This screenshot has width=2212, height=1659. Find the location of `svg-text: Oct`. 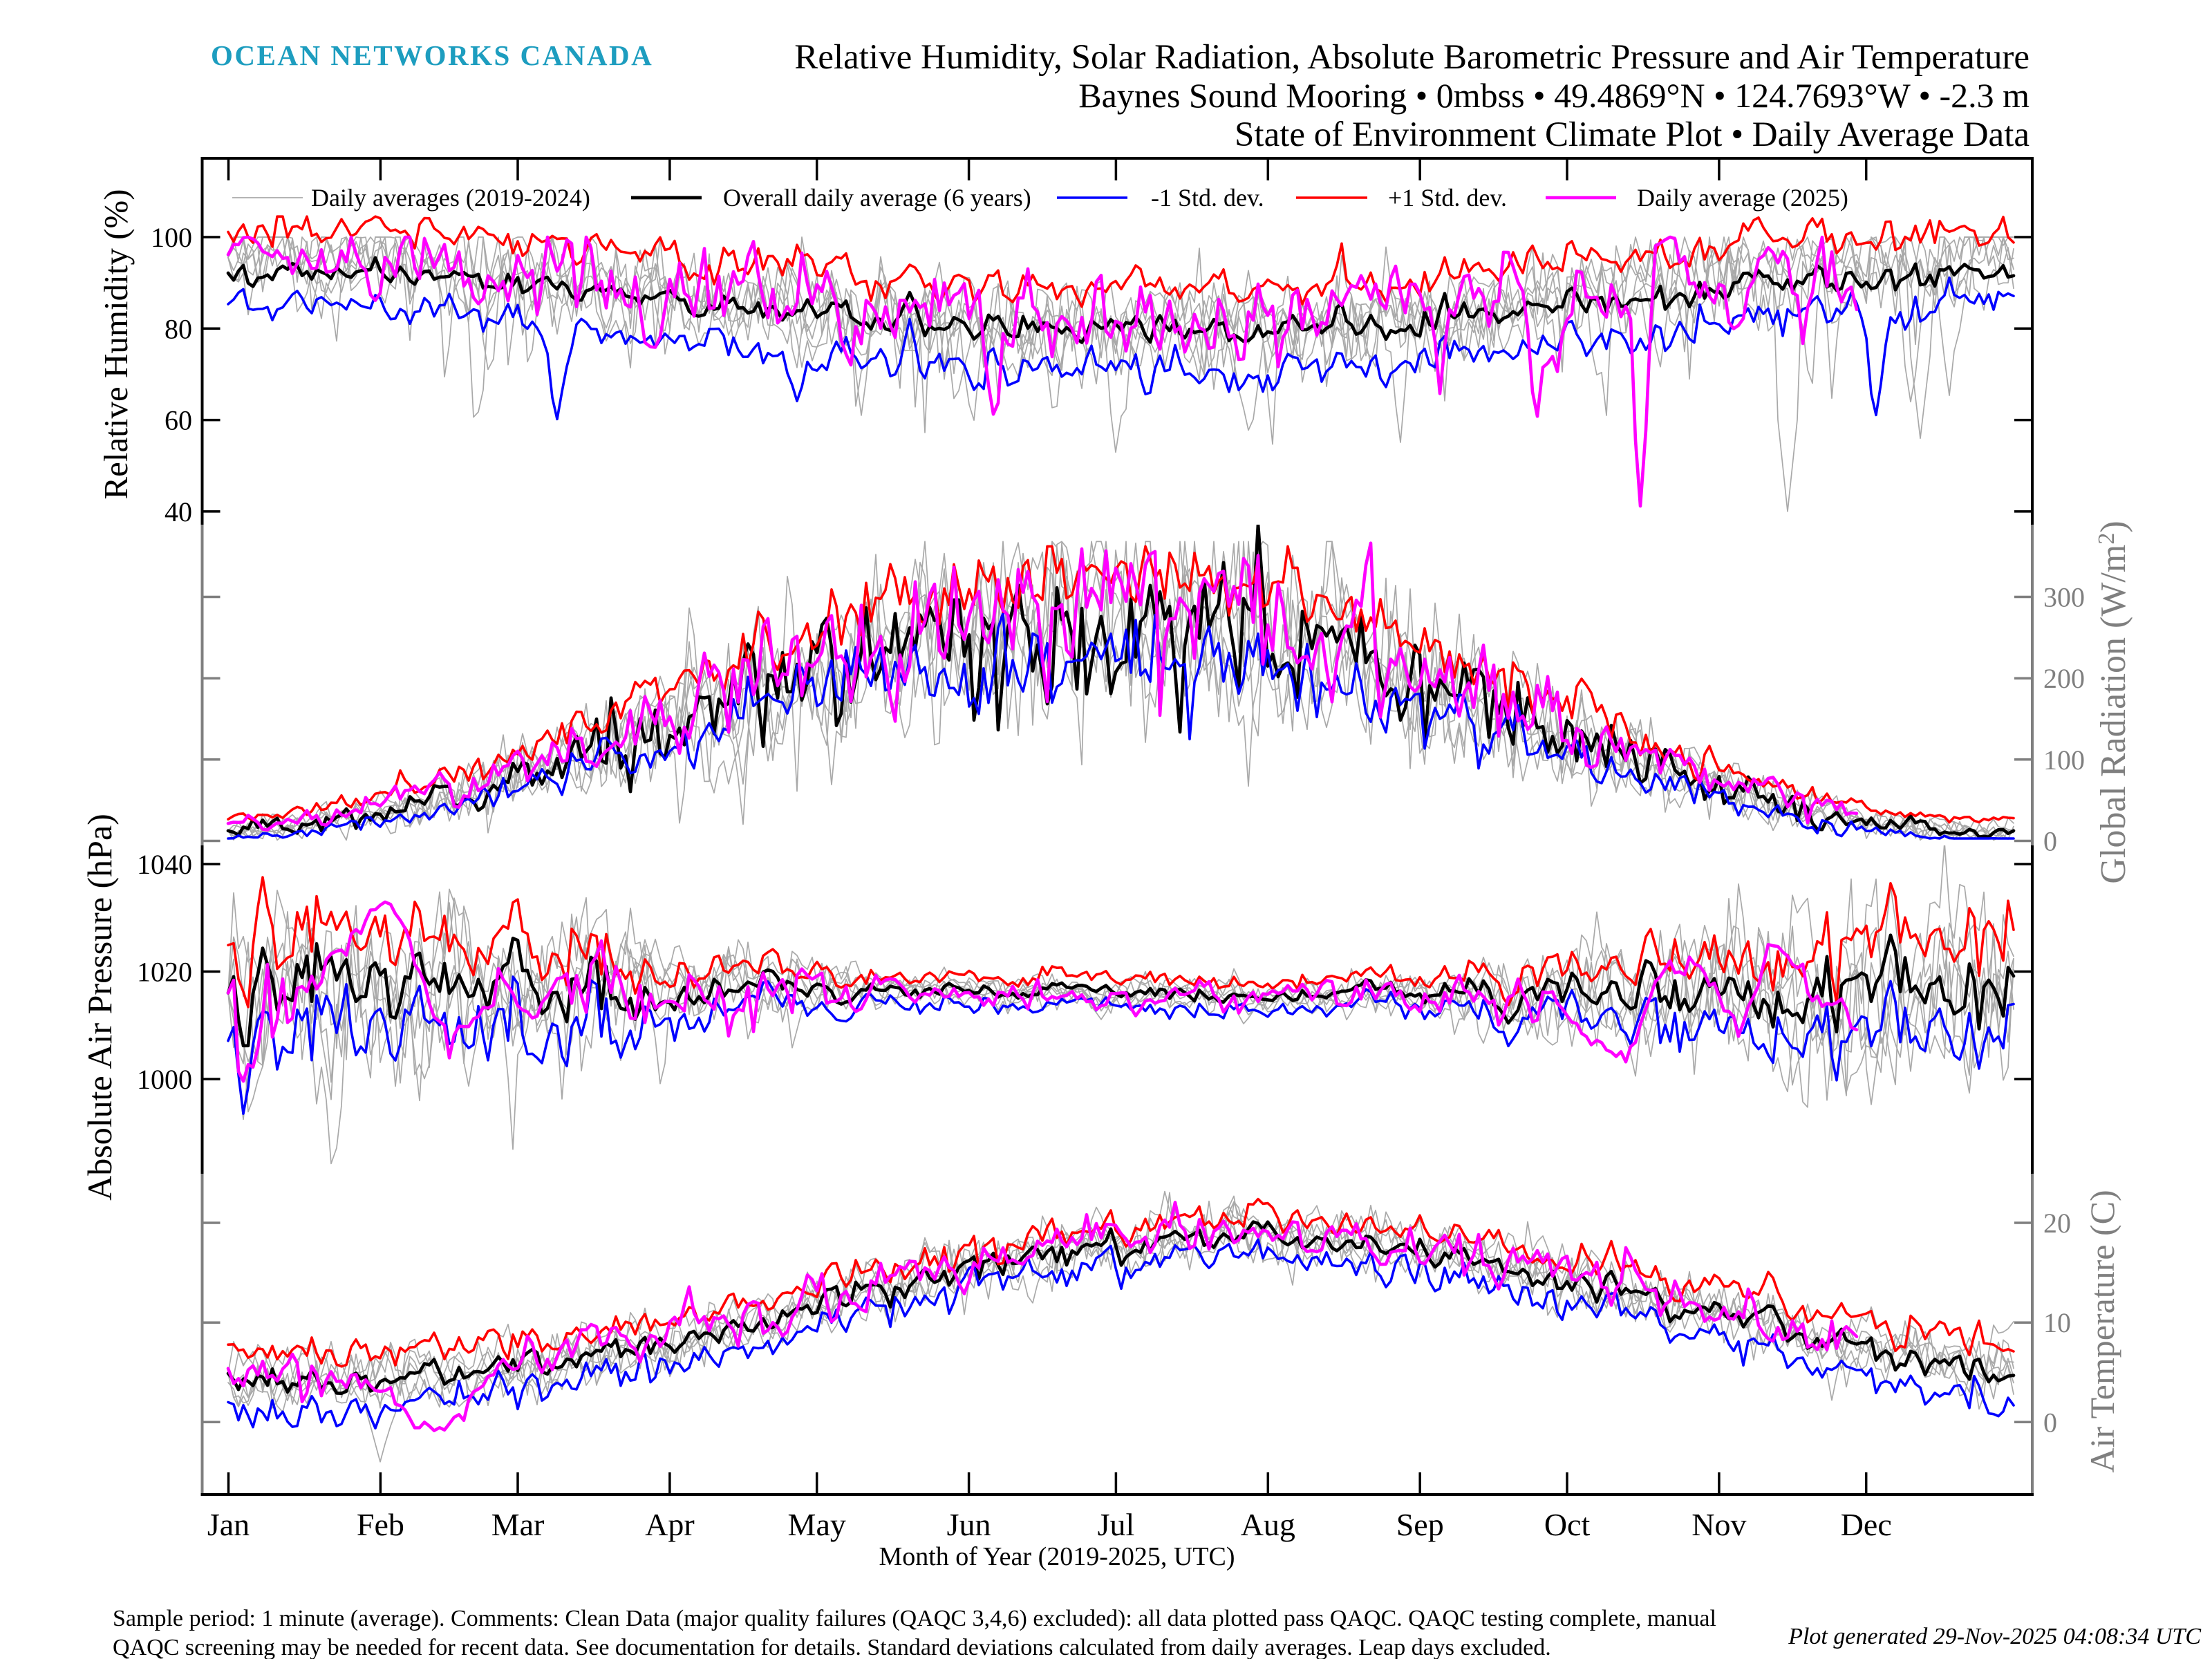

svg-text: Oct is located at coordinates (1568, 1525).